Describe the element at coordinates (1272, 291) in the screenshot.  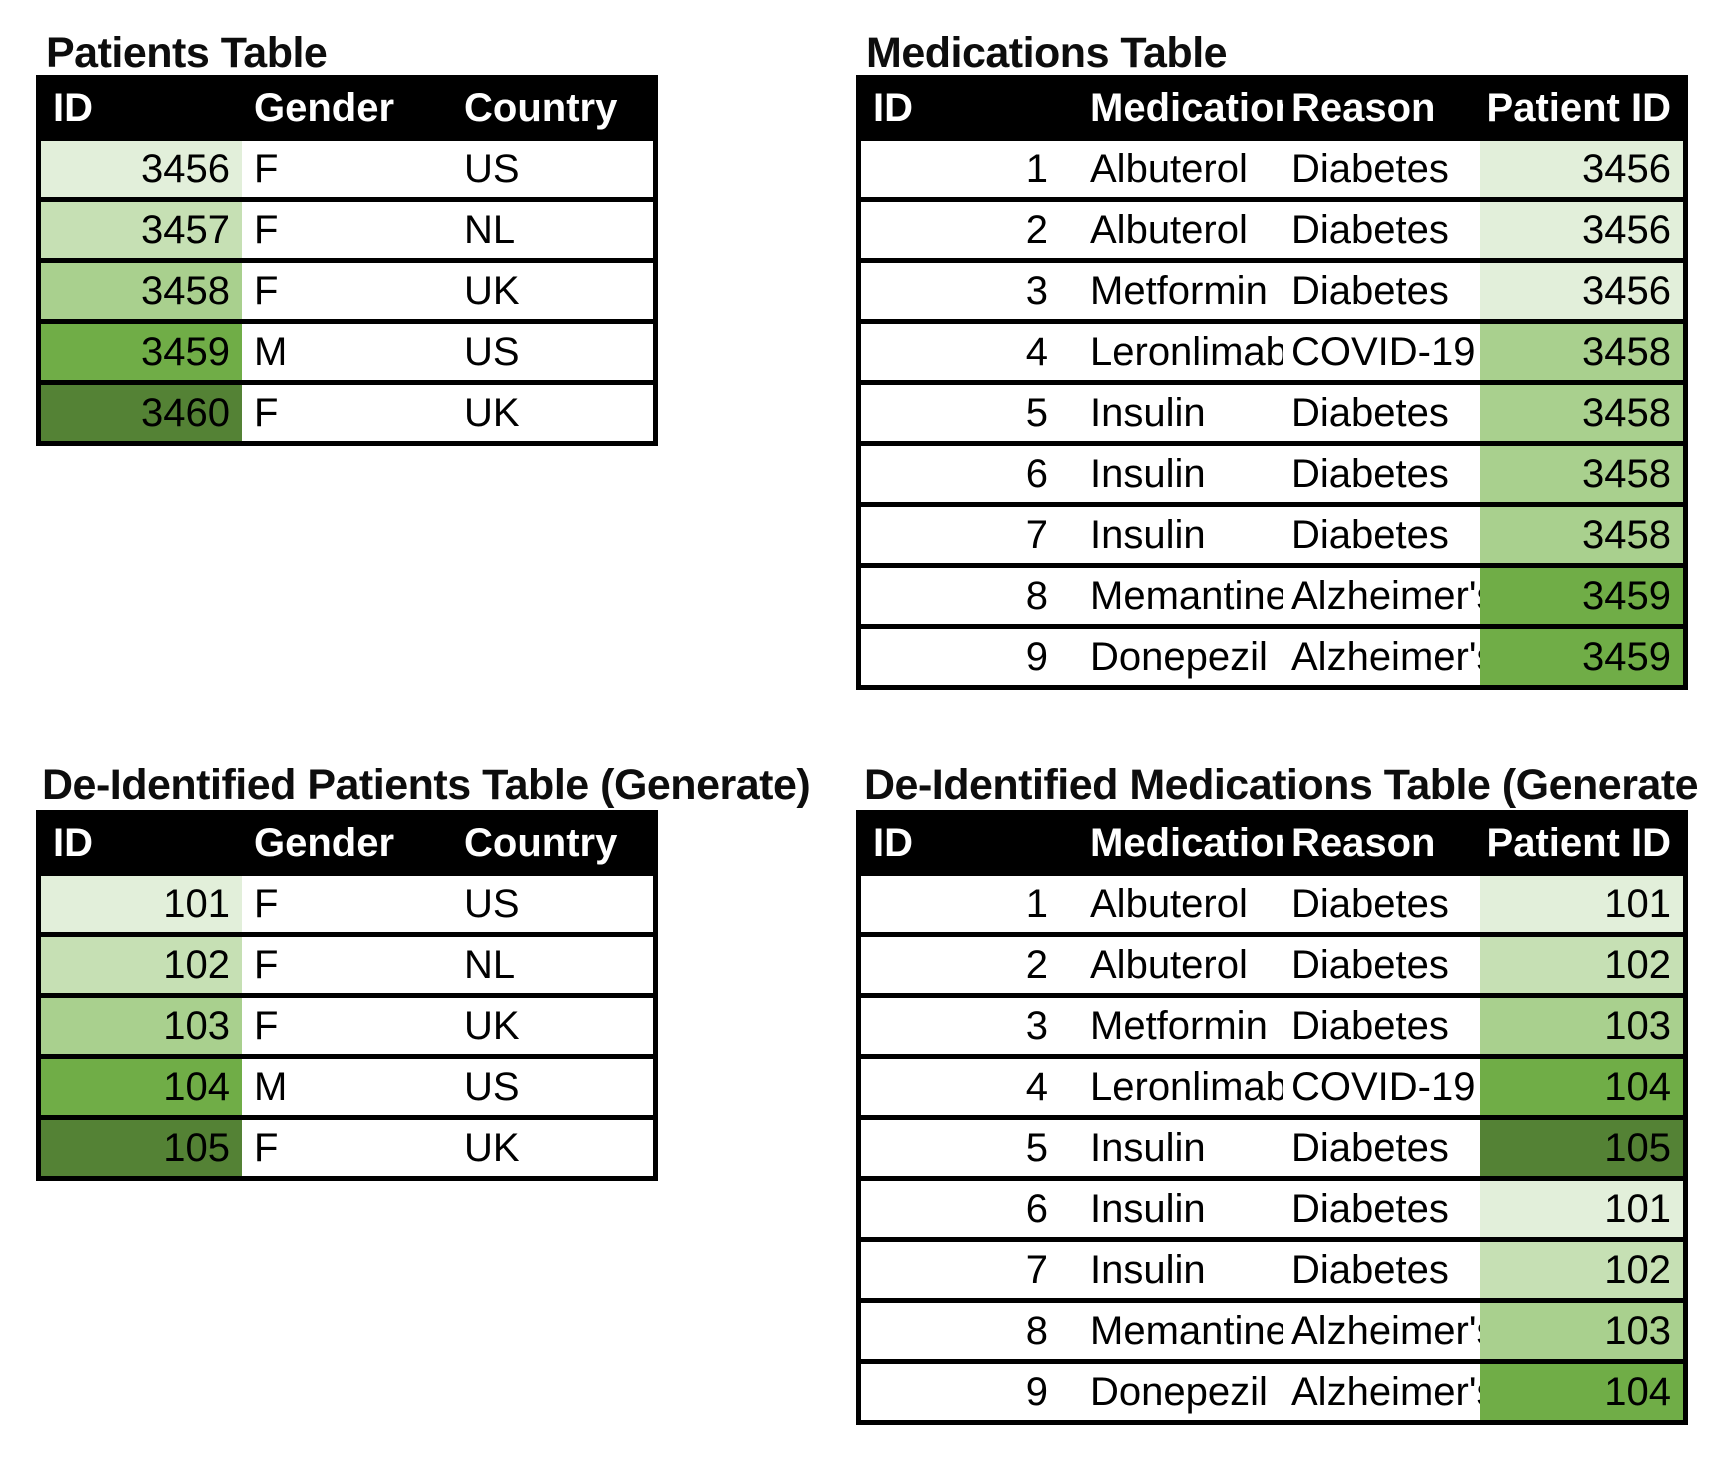
I see `table-row: 3 Metformin Diabetes 3456` at that location.